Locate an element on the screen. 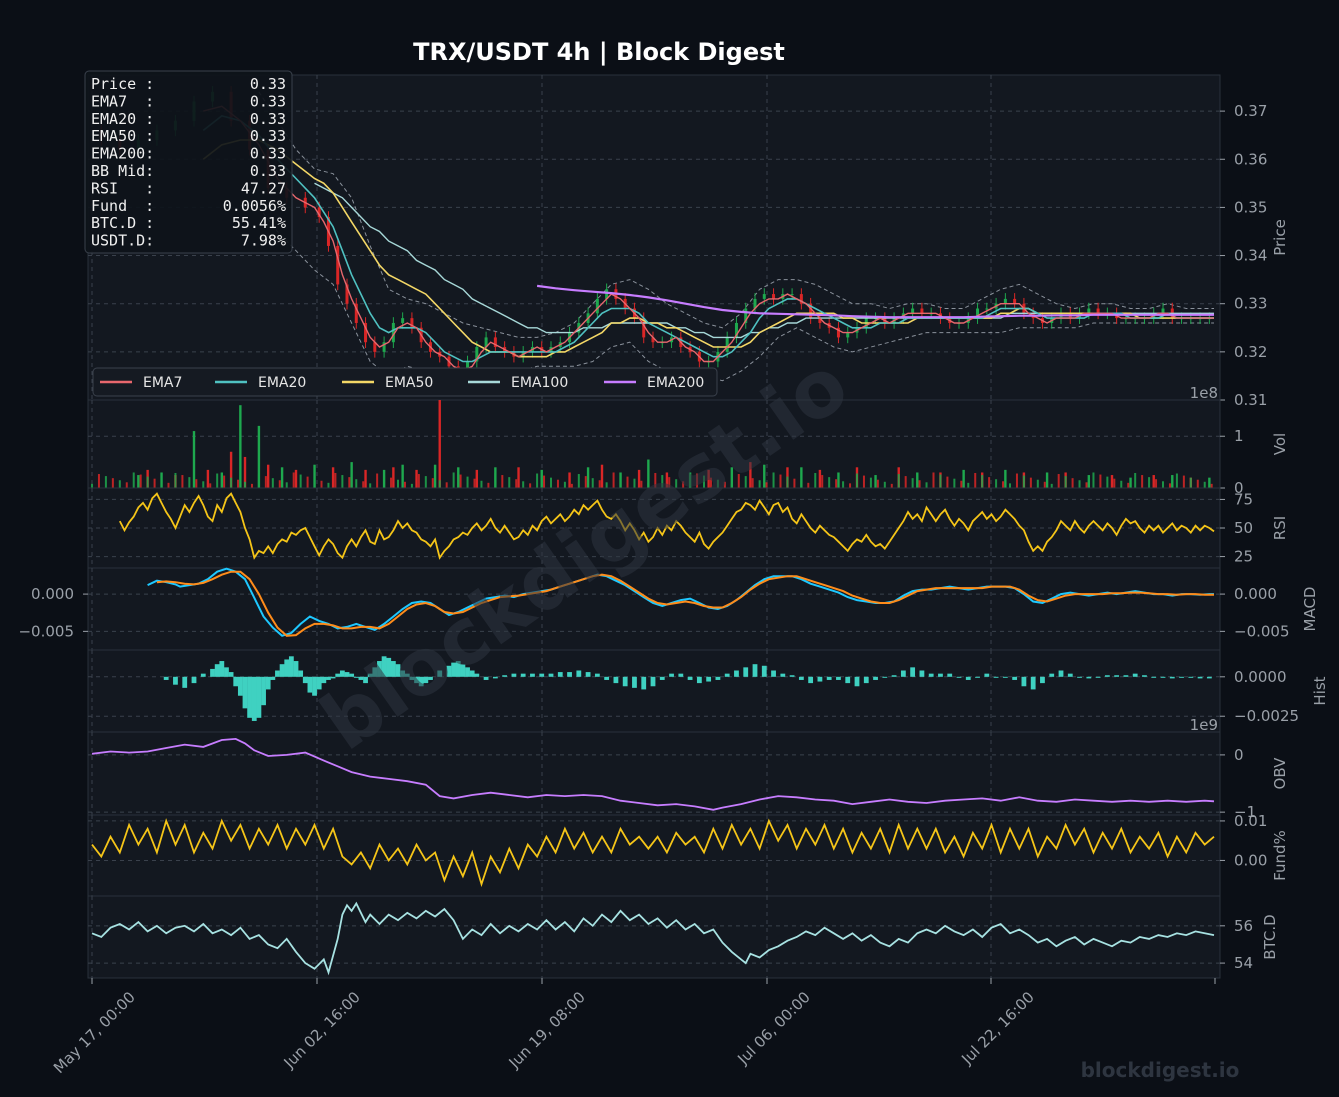  y-tick-label: −0.0025 is located at coordinates (1266, 716).